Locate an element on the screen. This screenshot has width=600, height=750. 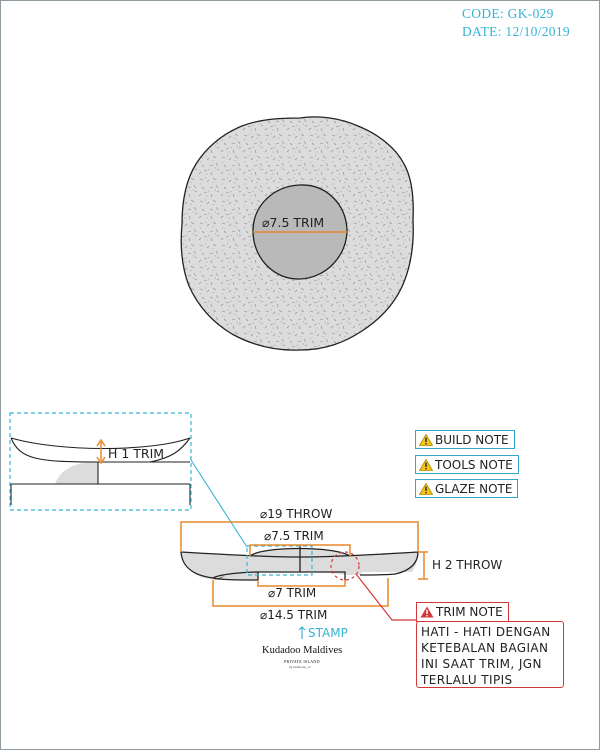
top-view-diameter-label: ⌀7.5 TRIM is located at coordinates (293, 222).